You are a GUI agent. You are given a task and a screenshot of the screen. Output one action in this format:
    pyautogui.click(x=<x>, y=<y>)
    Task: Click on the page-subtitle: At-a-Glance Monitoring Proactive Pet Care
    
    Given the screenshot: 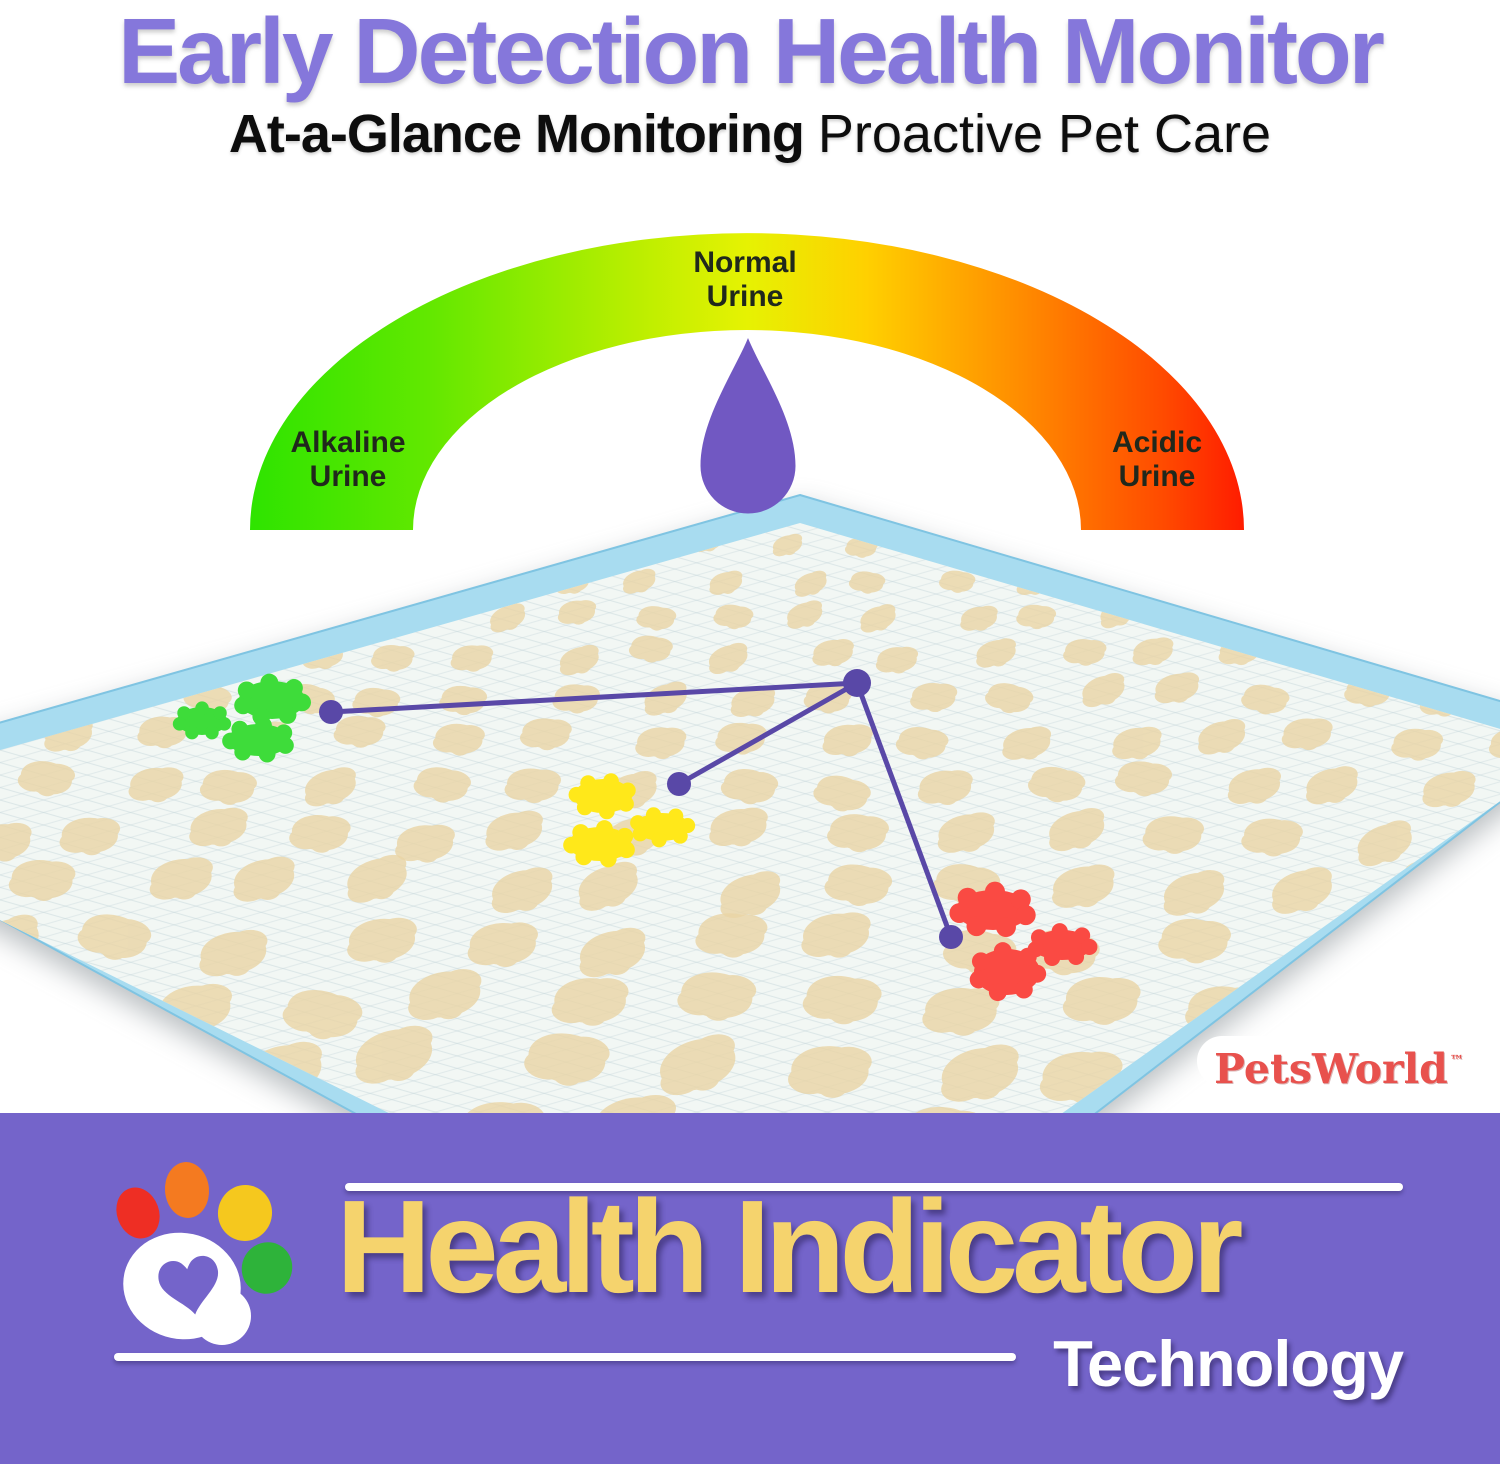 What is the action you would take?
    pyautogui.click(x=750, y=134)
    